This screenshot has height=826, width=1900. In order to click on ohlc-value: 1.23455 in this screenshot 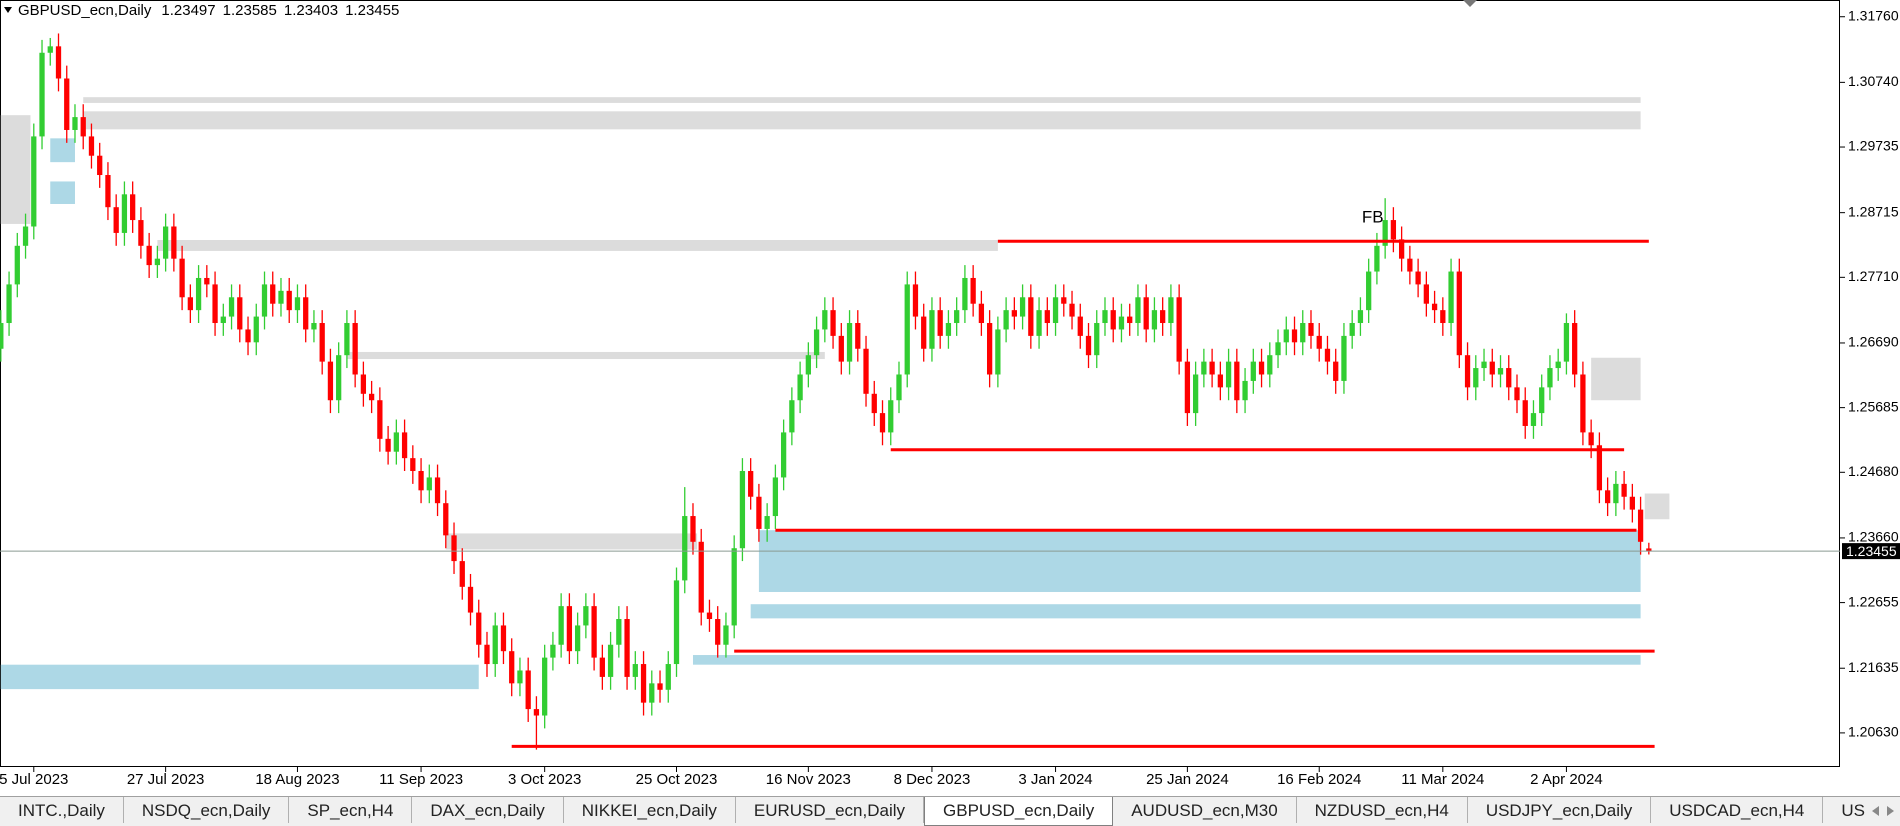, I will do `click(372, 10)`.